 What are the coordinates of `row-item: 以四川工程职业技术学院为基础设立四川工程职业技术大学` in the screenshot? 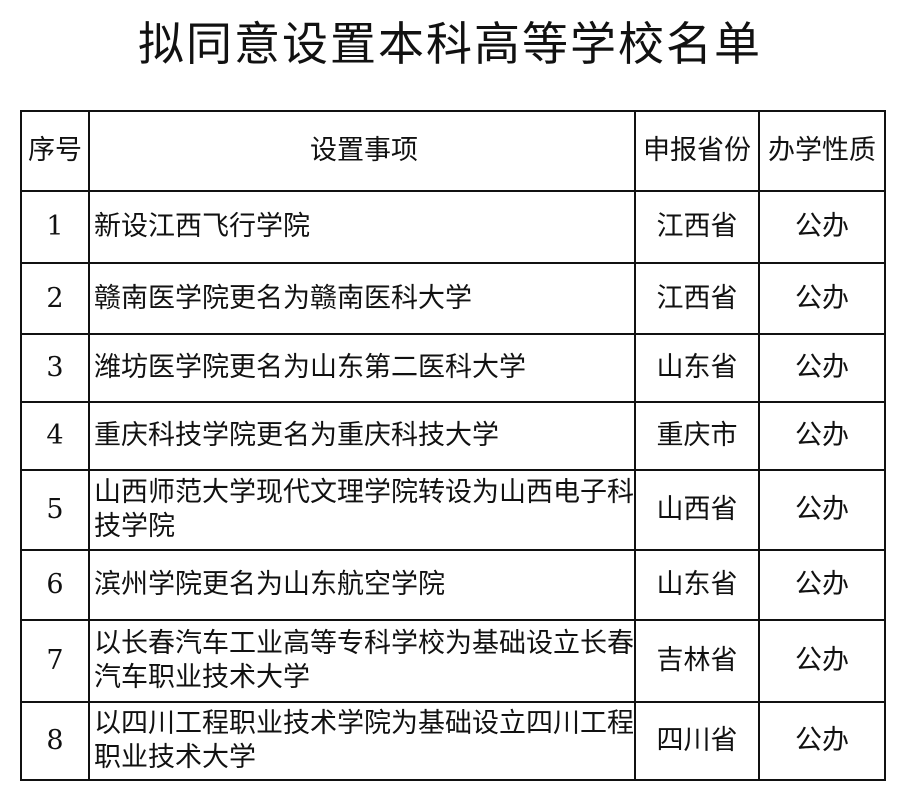 It's located at (362, 741).